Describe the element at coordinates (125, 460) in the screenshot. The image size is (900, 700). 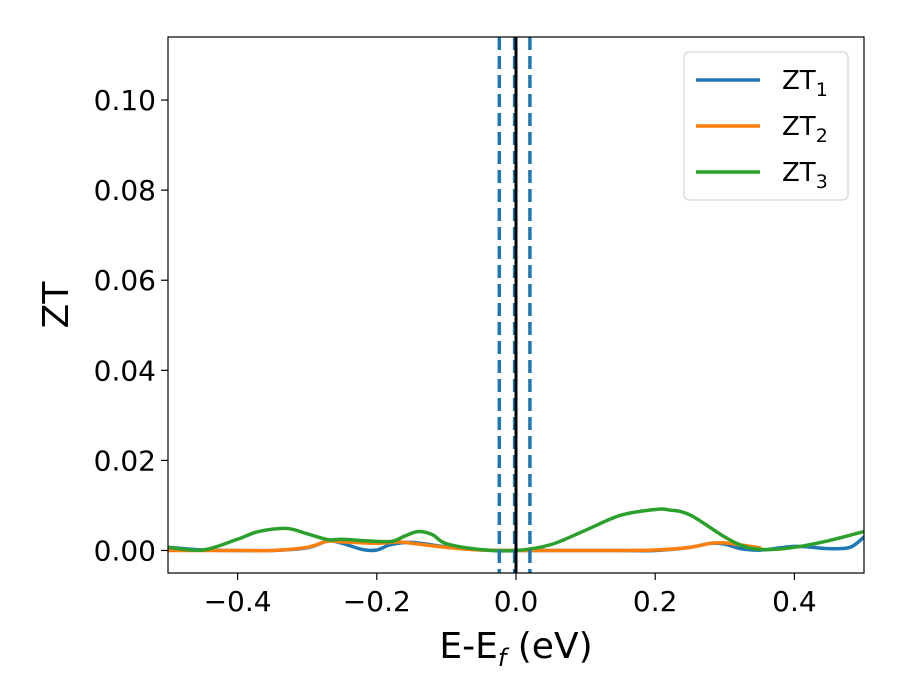
I see `y-tick-label: 0.02` at that location.